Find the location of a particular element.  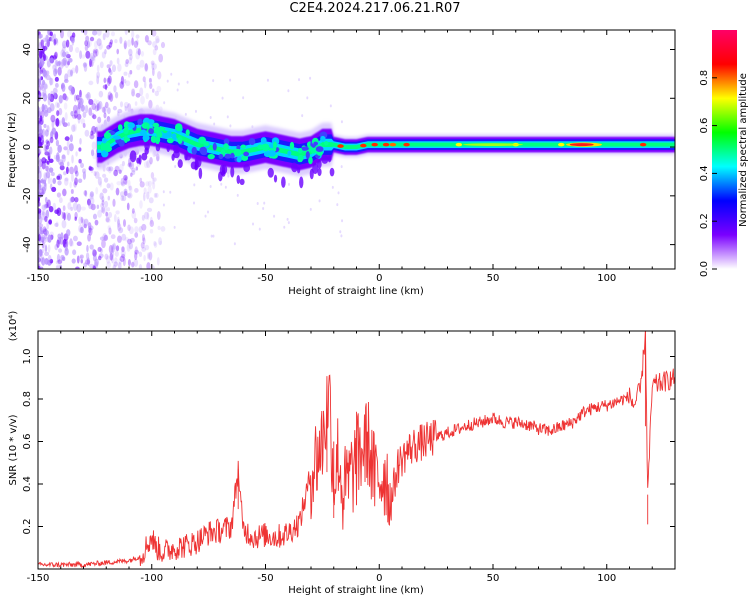

colorbar-tick-label: 0.0 is located at coordinates (704, 269).